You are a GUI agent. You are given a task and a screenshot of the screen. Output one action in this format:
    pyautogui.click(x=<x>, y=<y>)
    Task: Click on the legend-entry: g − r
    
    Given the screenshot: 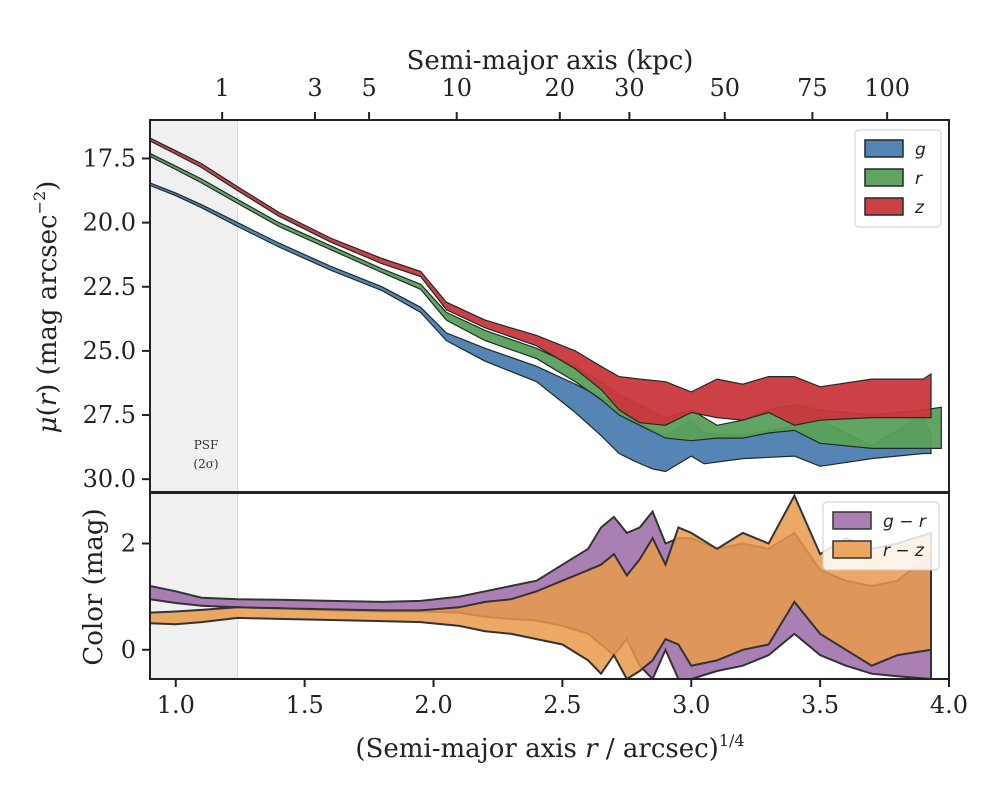 What is the action you would take?
    pyautogui.click(x=905, y=522)
    